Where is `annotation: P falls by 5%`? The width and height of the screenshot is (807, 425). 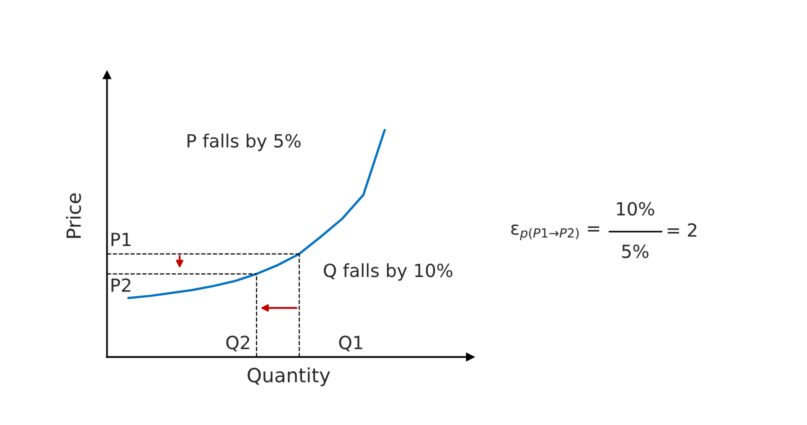 annotation: P falls by 5% is located at coordinates (244, 143).